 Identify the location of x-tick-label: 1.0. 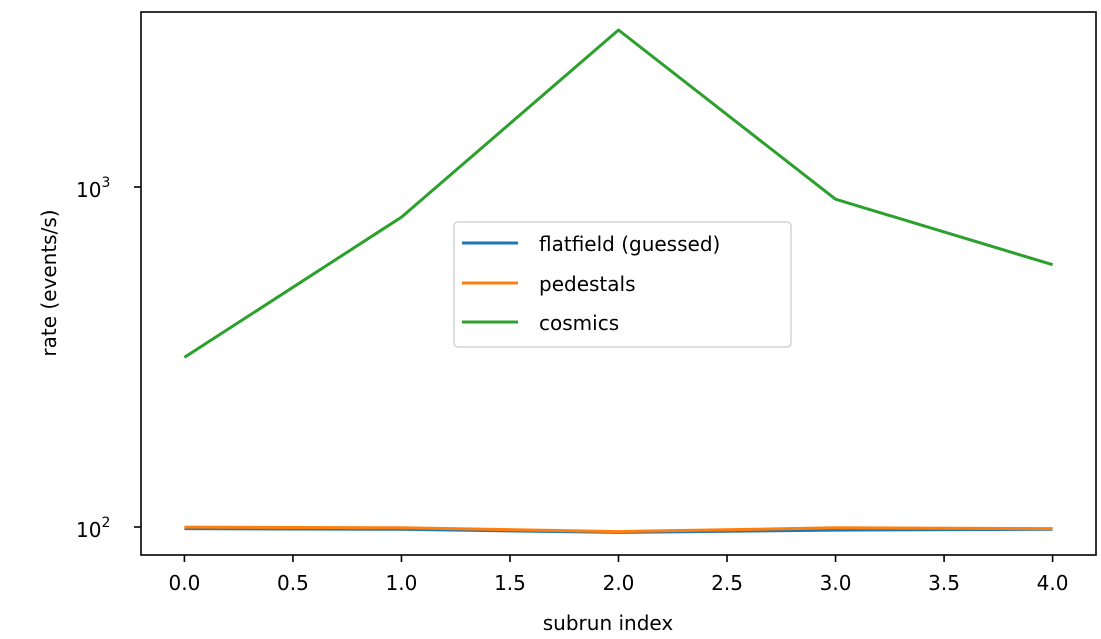
(402, 583).